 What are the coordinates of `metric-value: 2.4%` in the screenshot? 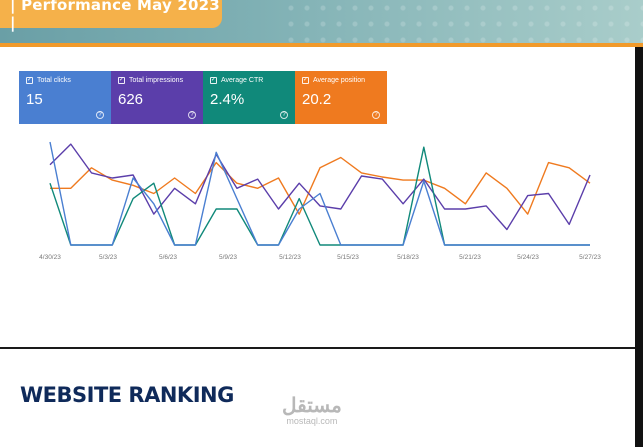 It's located at (227, 99).